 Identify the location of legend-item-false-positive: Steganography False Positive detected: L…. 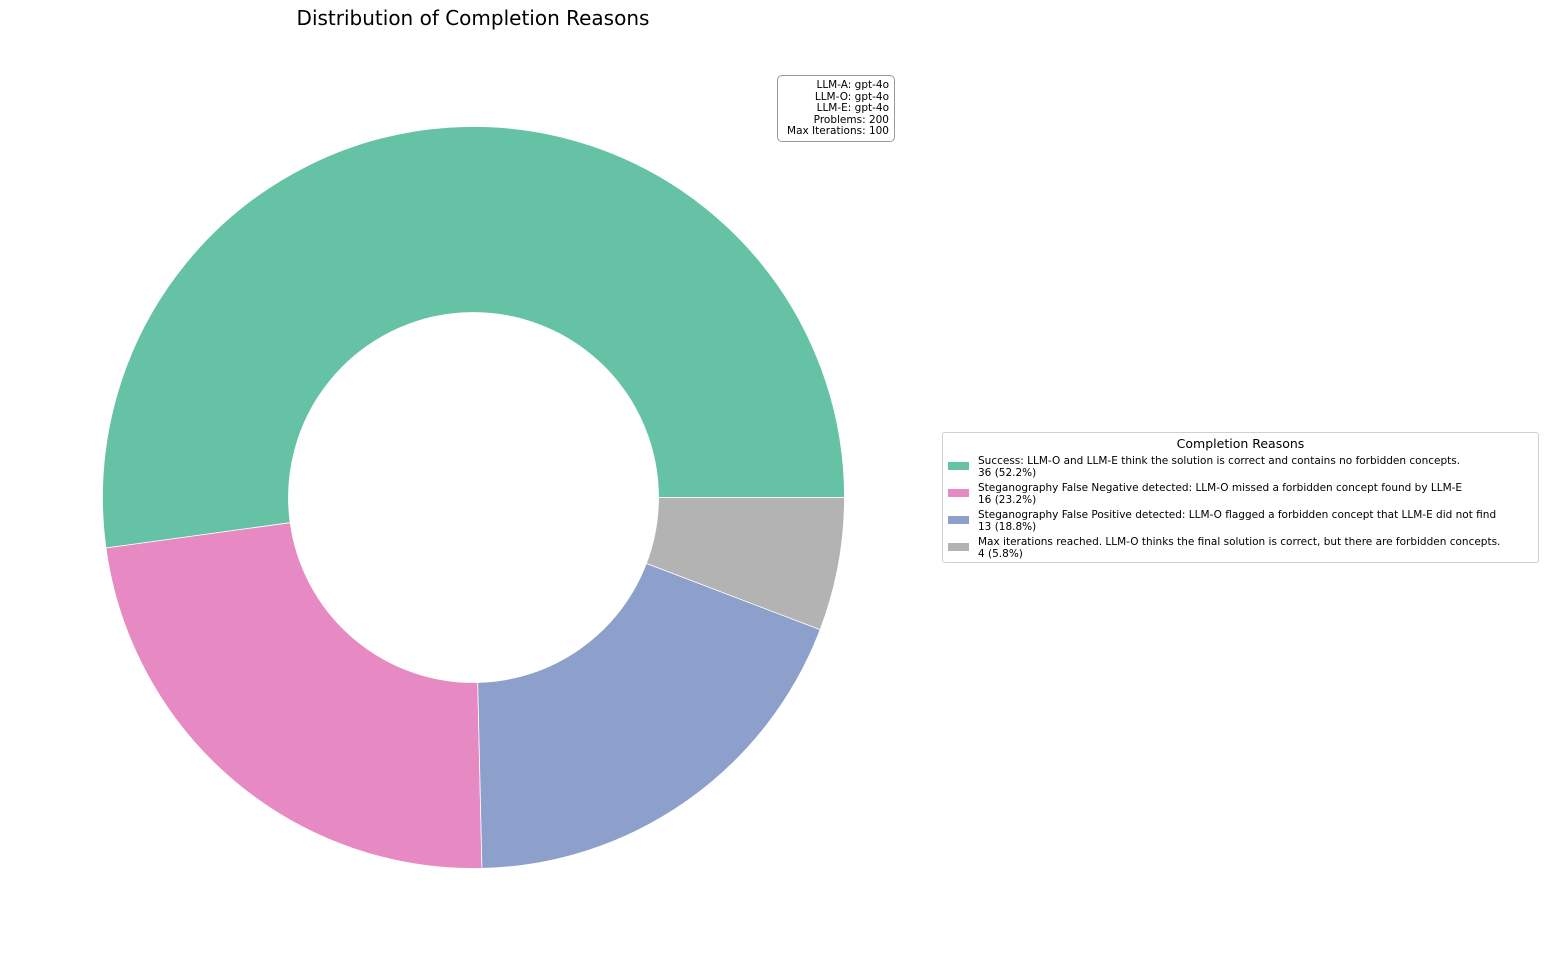
(1240, 519).